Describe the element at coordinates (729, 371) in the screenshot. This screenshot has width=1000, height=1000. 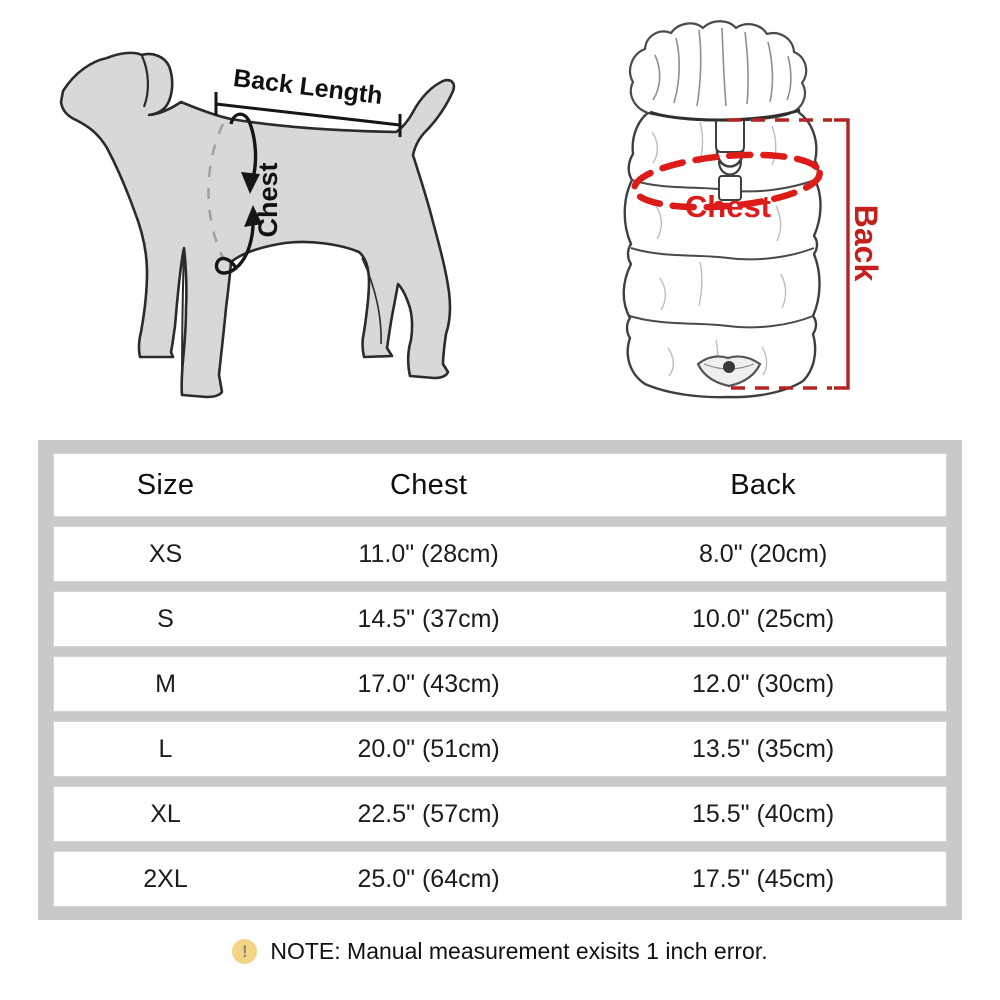
I see `jacket-badge` at that location.